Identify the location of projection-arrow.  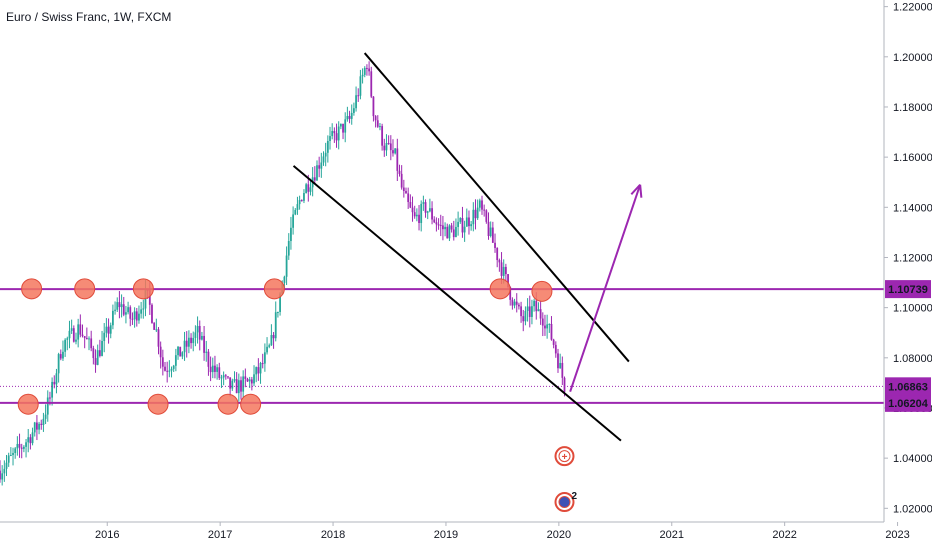
(605, 288).